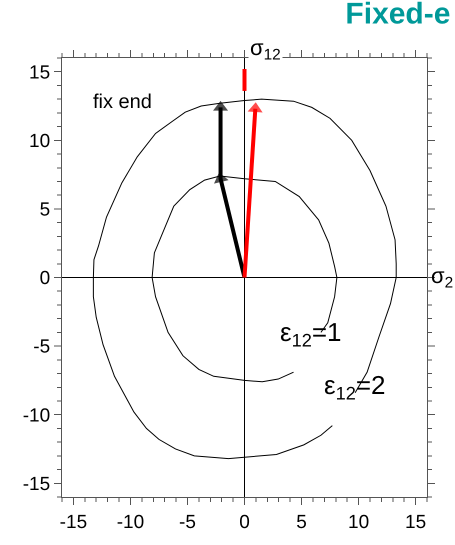  Describe the element at coordinates (41, 347) in the screenshot. I see `y-tick-label: -5` at that location.